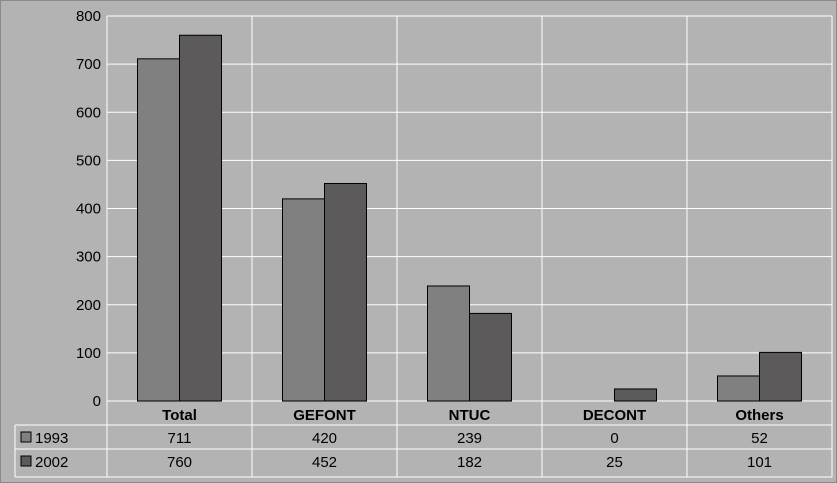 This screenshot has width=837, height=483. Describe the element at coordinates (759, 438) in the screenshot. I see `data-table-value: 52` at that location.